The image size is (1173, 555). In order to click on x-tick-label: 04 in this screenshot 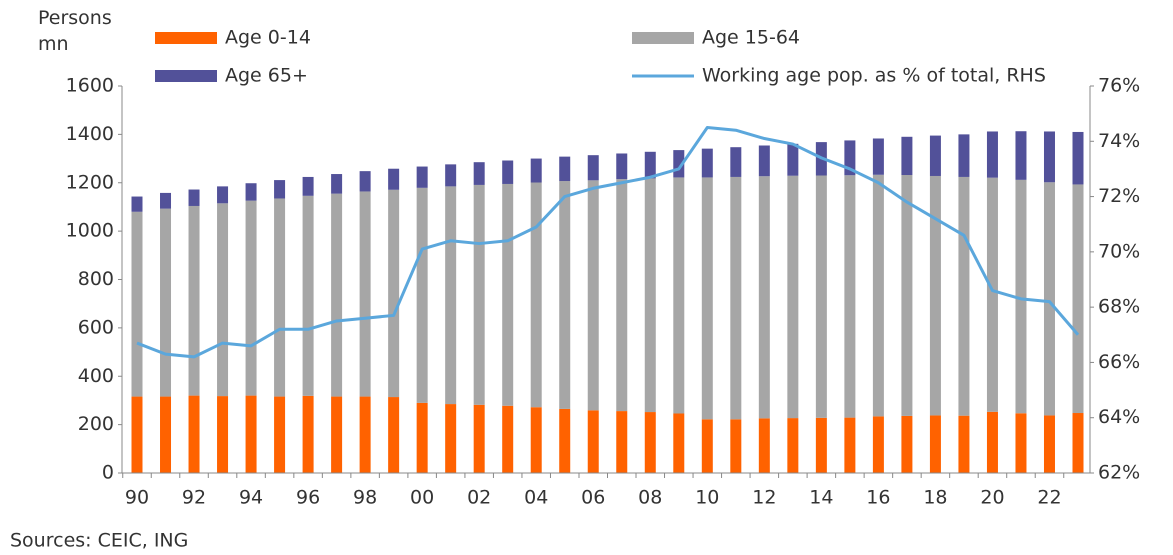, I will do `click(536, 498)`.